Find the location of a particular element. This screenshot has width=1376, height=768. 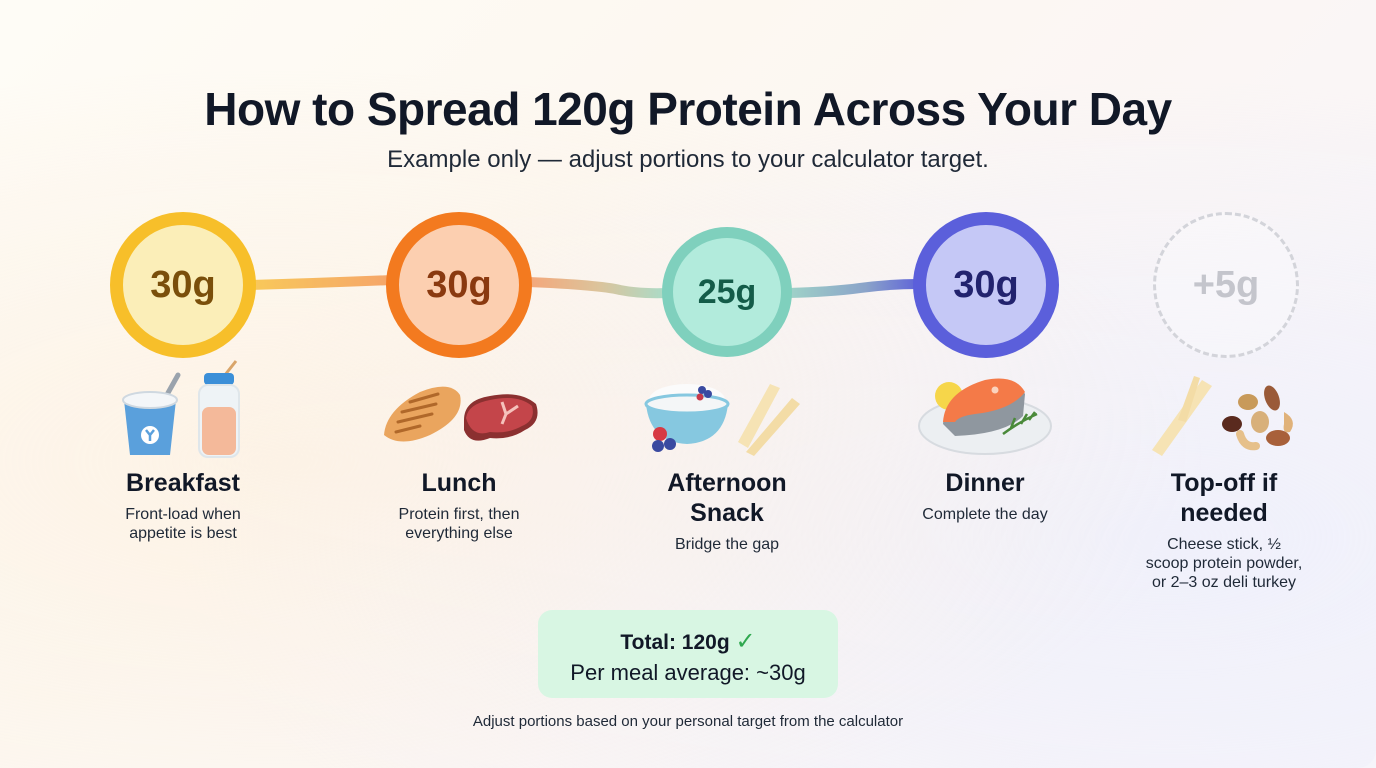

meal-desc-dinner: Complete the day is located at coordinates (985, 514).